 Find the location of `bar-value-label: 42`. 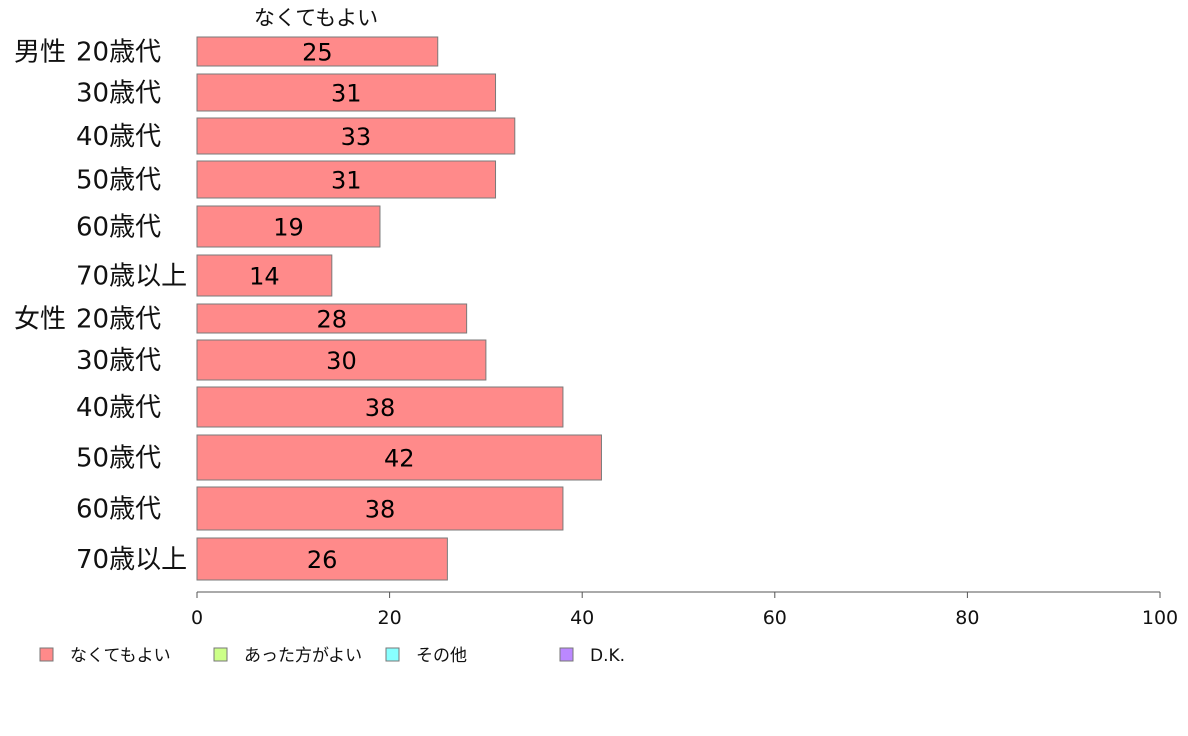

bar-value-label: 42 is located at coordinates (399, 459).